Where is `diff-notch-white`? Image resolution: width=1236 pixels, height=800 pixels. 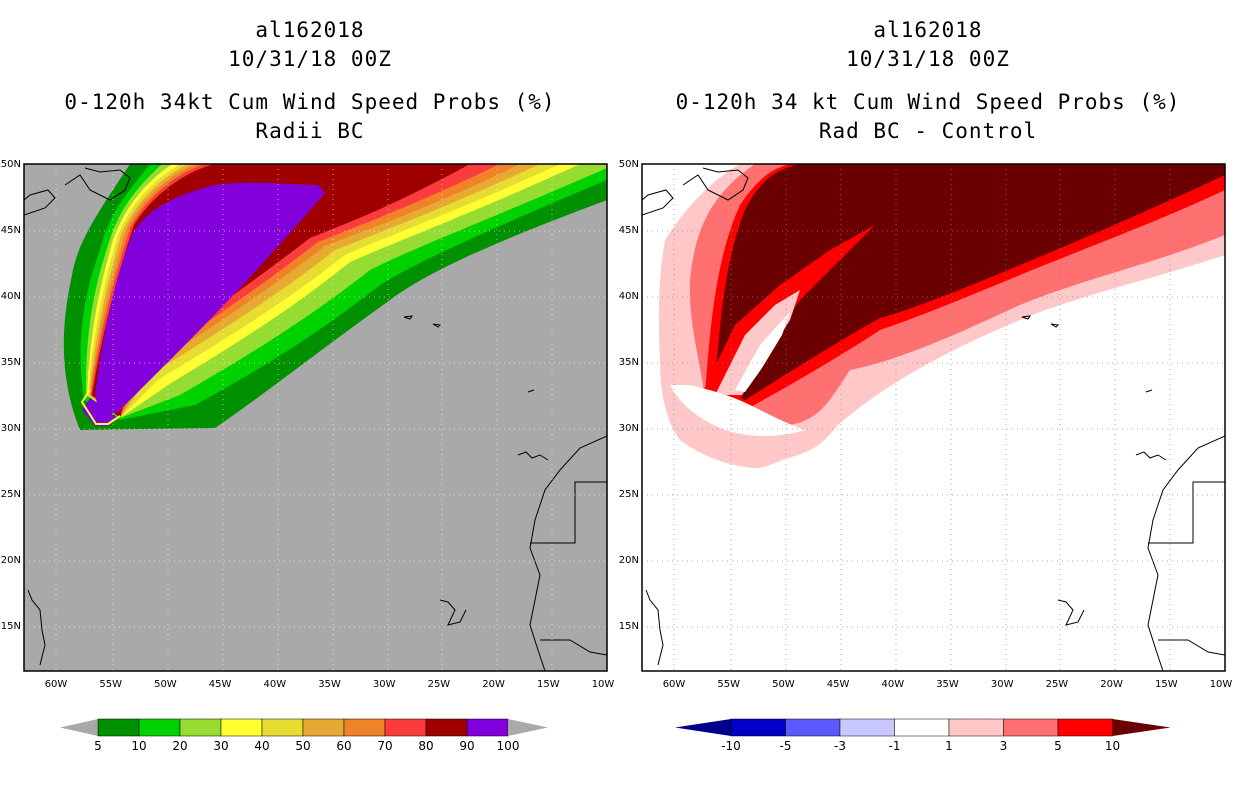
diff-notch-white is located at coordinates (762, 352).